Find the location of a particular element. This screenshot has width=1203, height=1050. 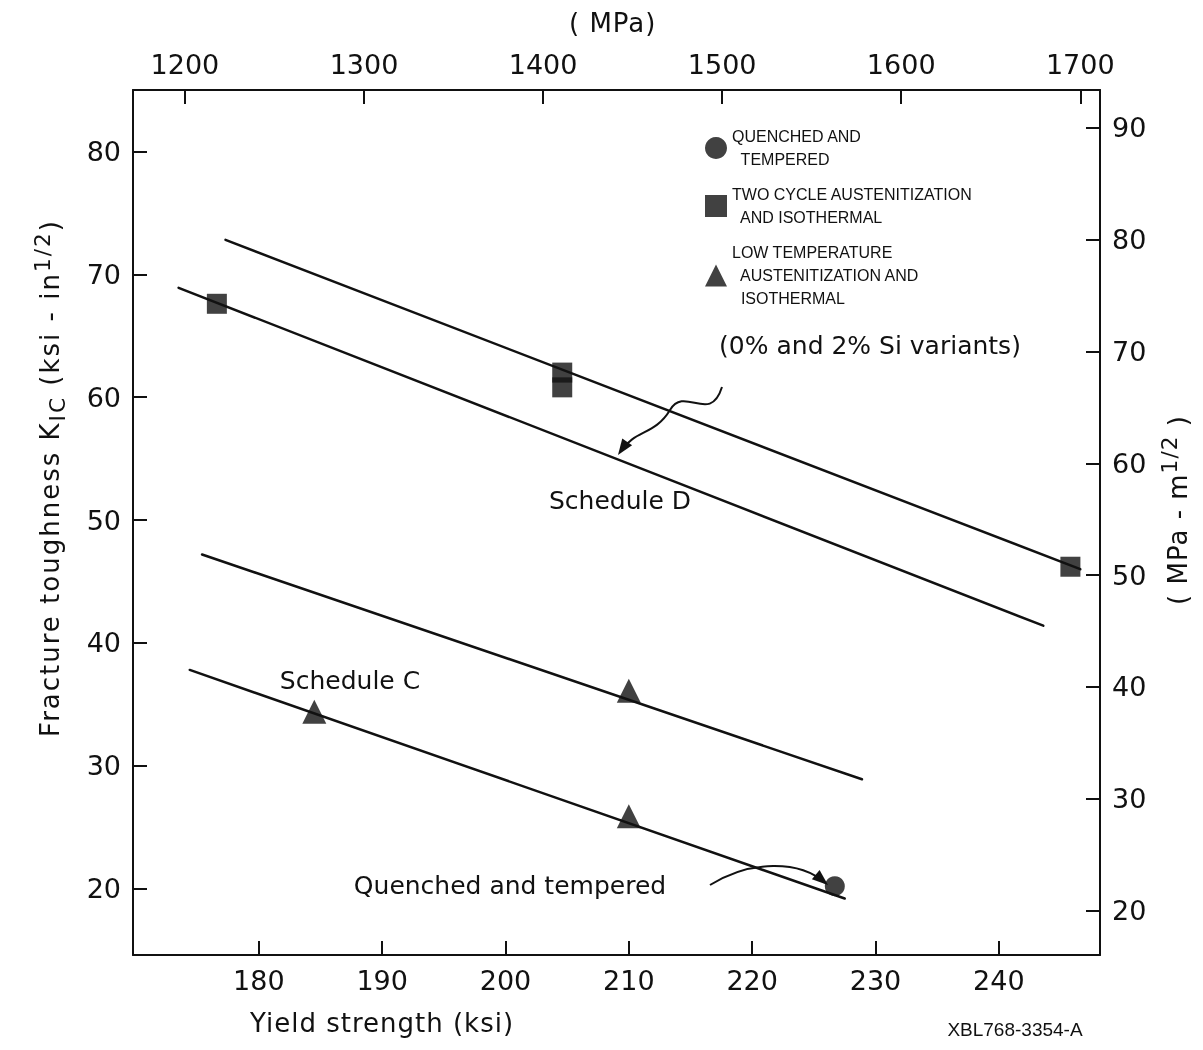

x-axis-title: Yield strength (ksi) is located at coordinates (382, 1023).